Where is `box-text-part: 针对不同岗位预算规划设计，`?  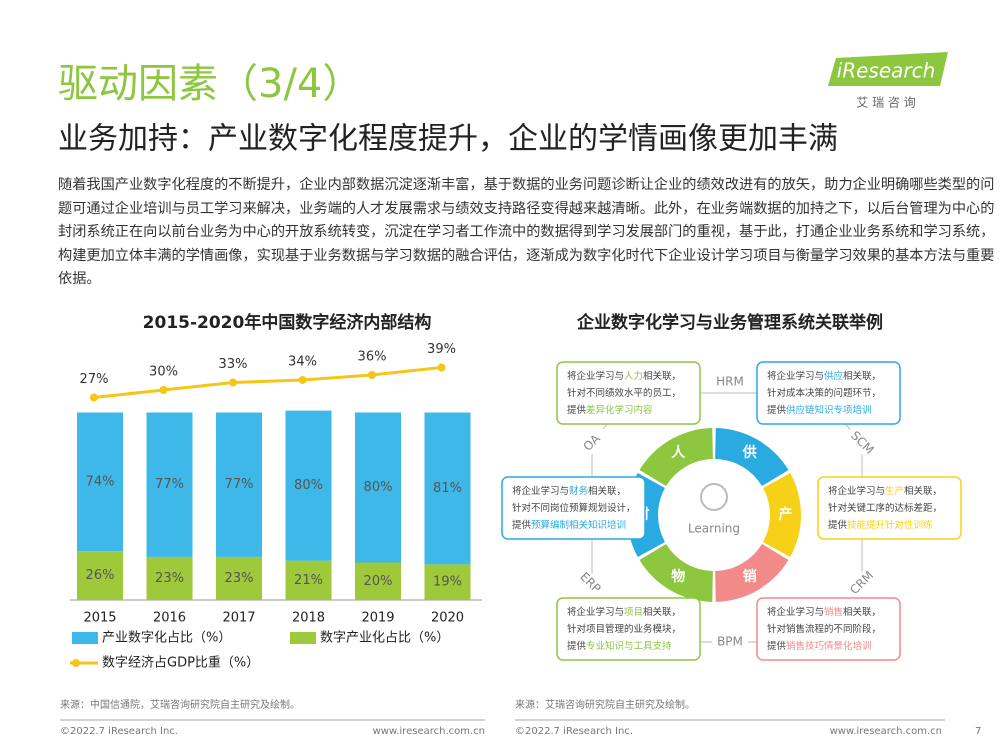 box-text-part: 针对不同岗位预算规划设计， is located at coordinates (574, 508).